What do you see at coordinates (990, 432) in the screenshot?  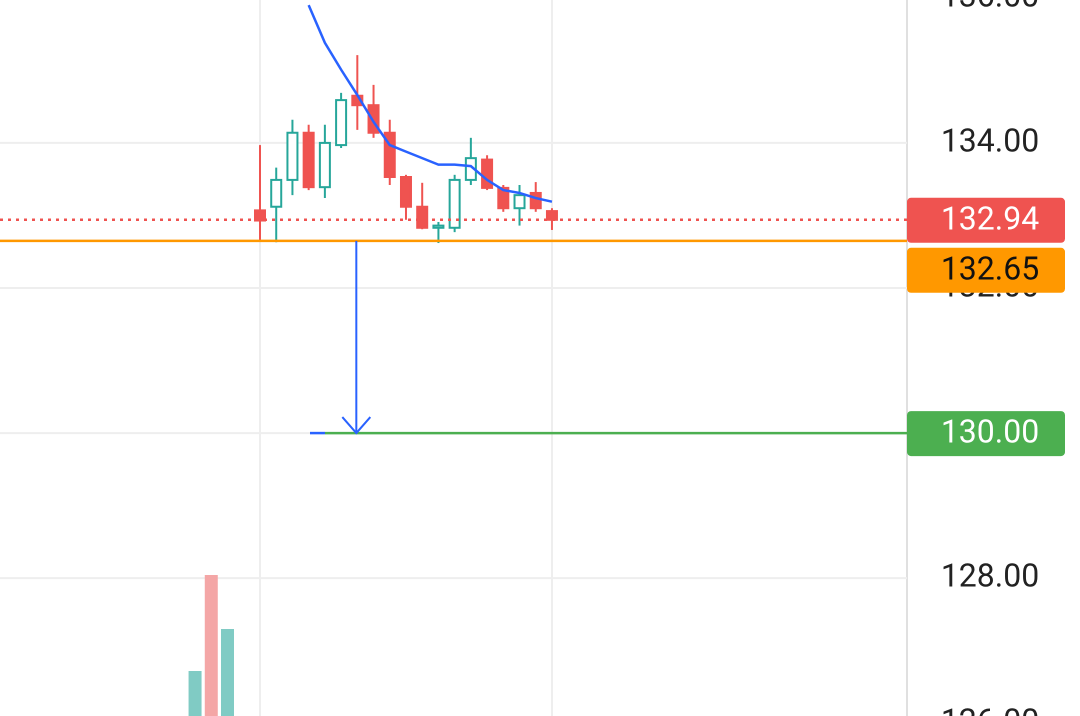 I see `price-label: 130.00` at bounding box center [990, 432].